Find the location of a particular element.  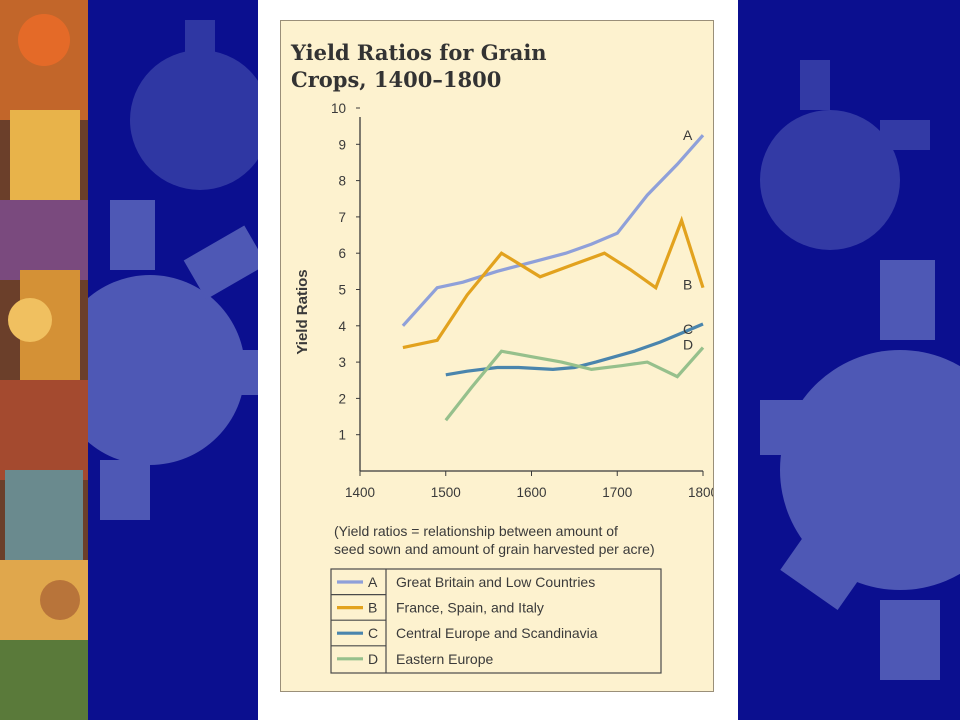

series-end-label-d: D is located at coordinates (688, 345).